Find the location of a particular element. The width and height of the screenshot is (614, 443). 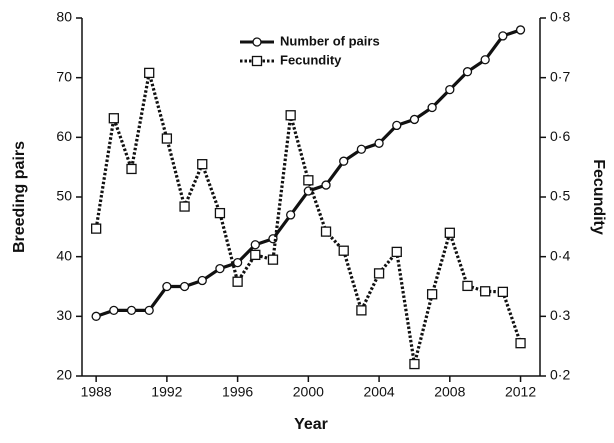

legend-label: Number of pairs is located at coordinates (330, 40).